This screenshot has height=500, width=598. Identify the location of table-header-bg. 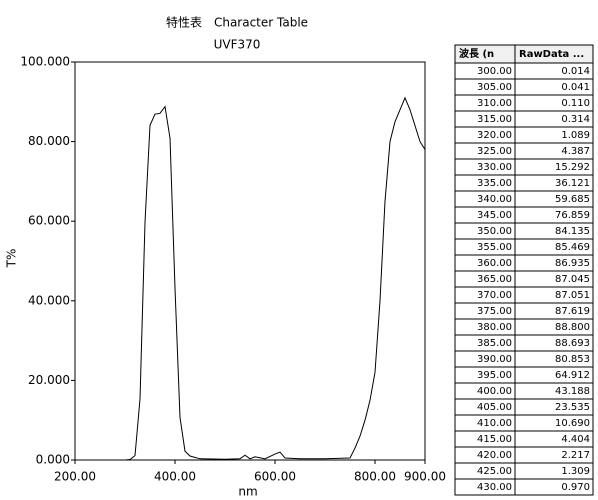
(524, 54).